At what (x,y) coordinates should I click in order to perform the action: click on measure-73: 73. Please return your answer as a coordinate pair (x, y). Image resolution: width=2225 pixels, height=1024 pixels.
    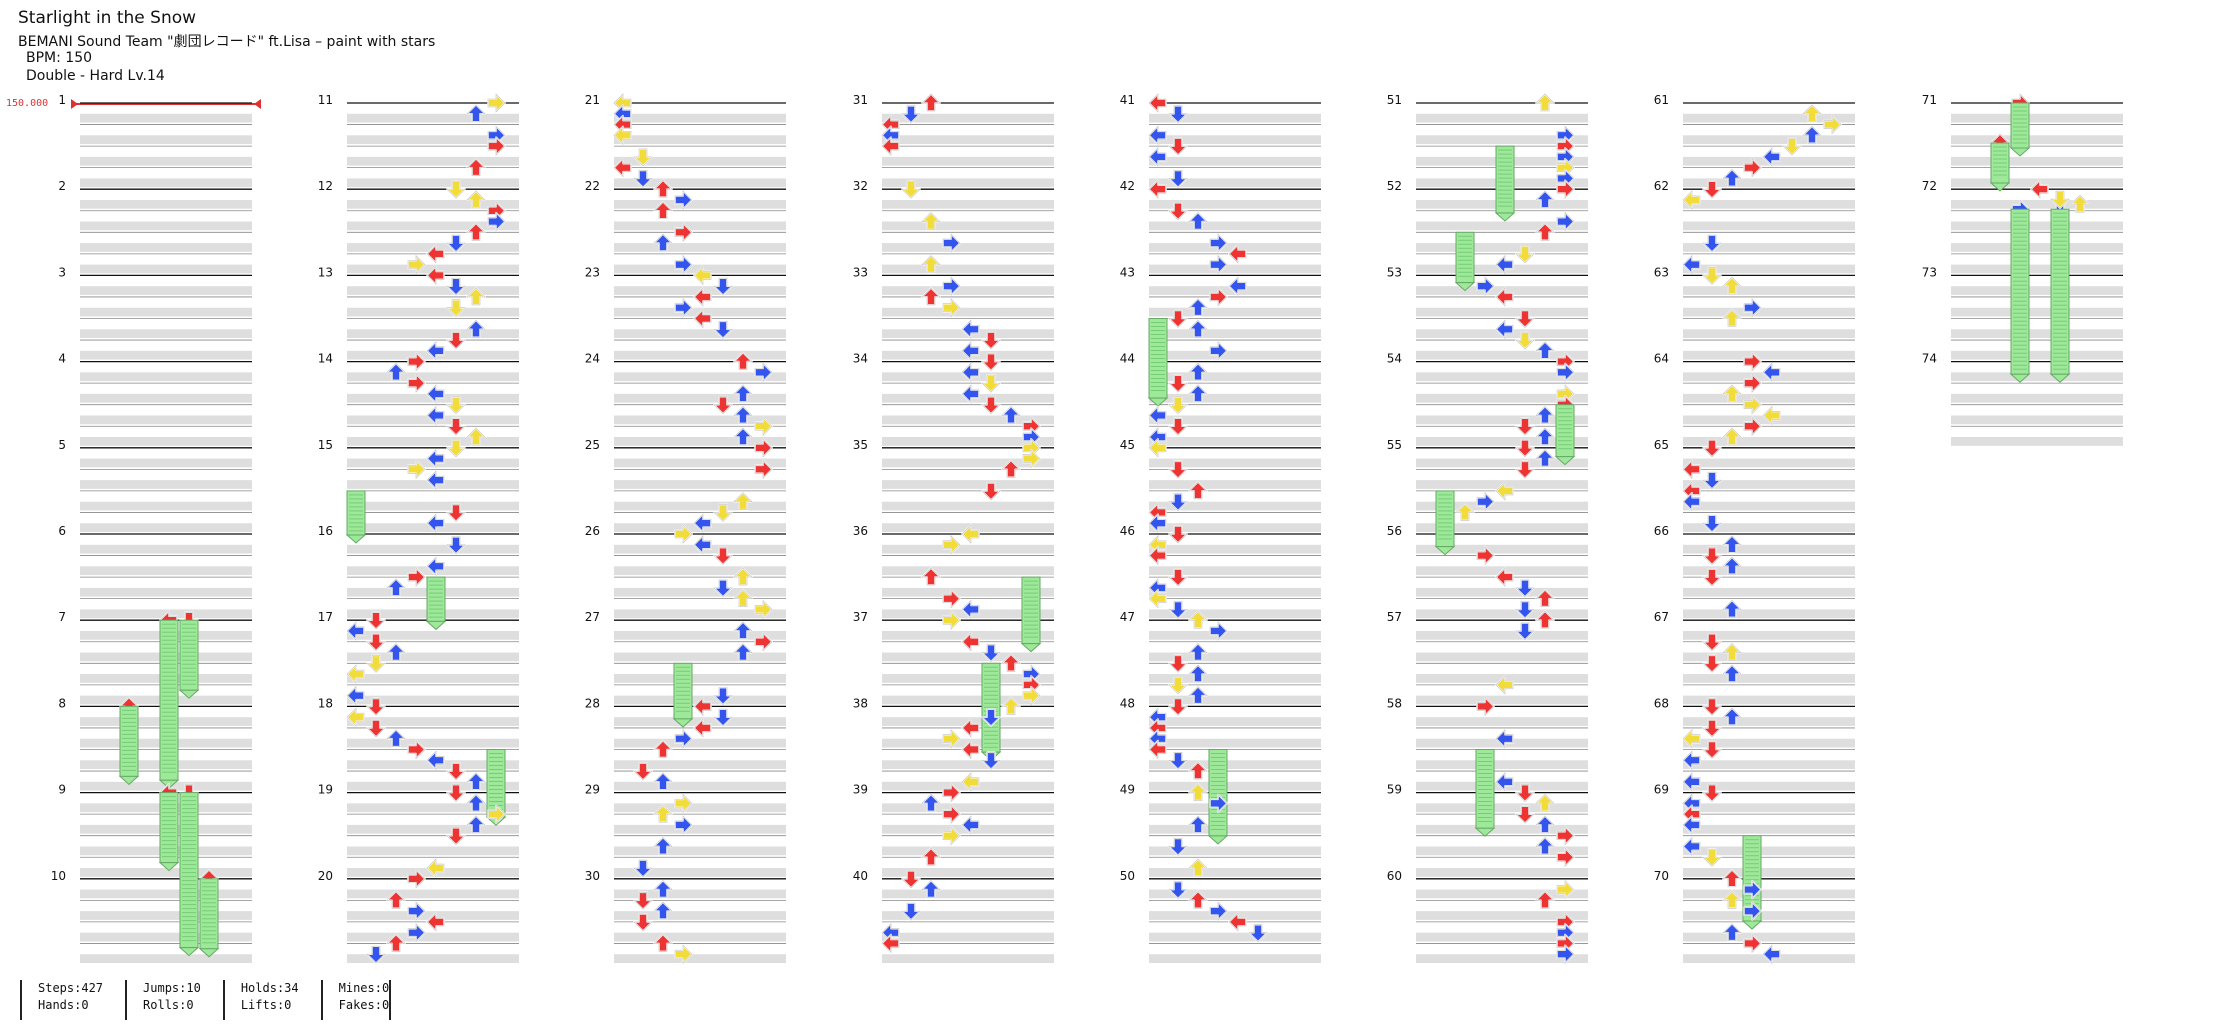
    Looking at the image, I should click on (2022, 312).